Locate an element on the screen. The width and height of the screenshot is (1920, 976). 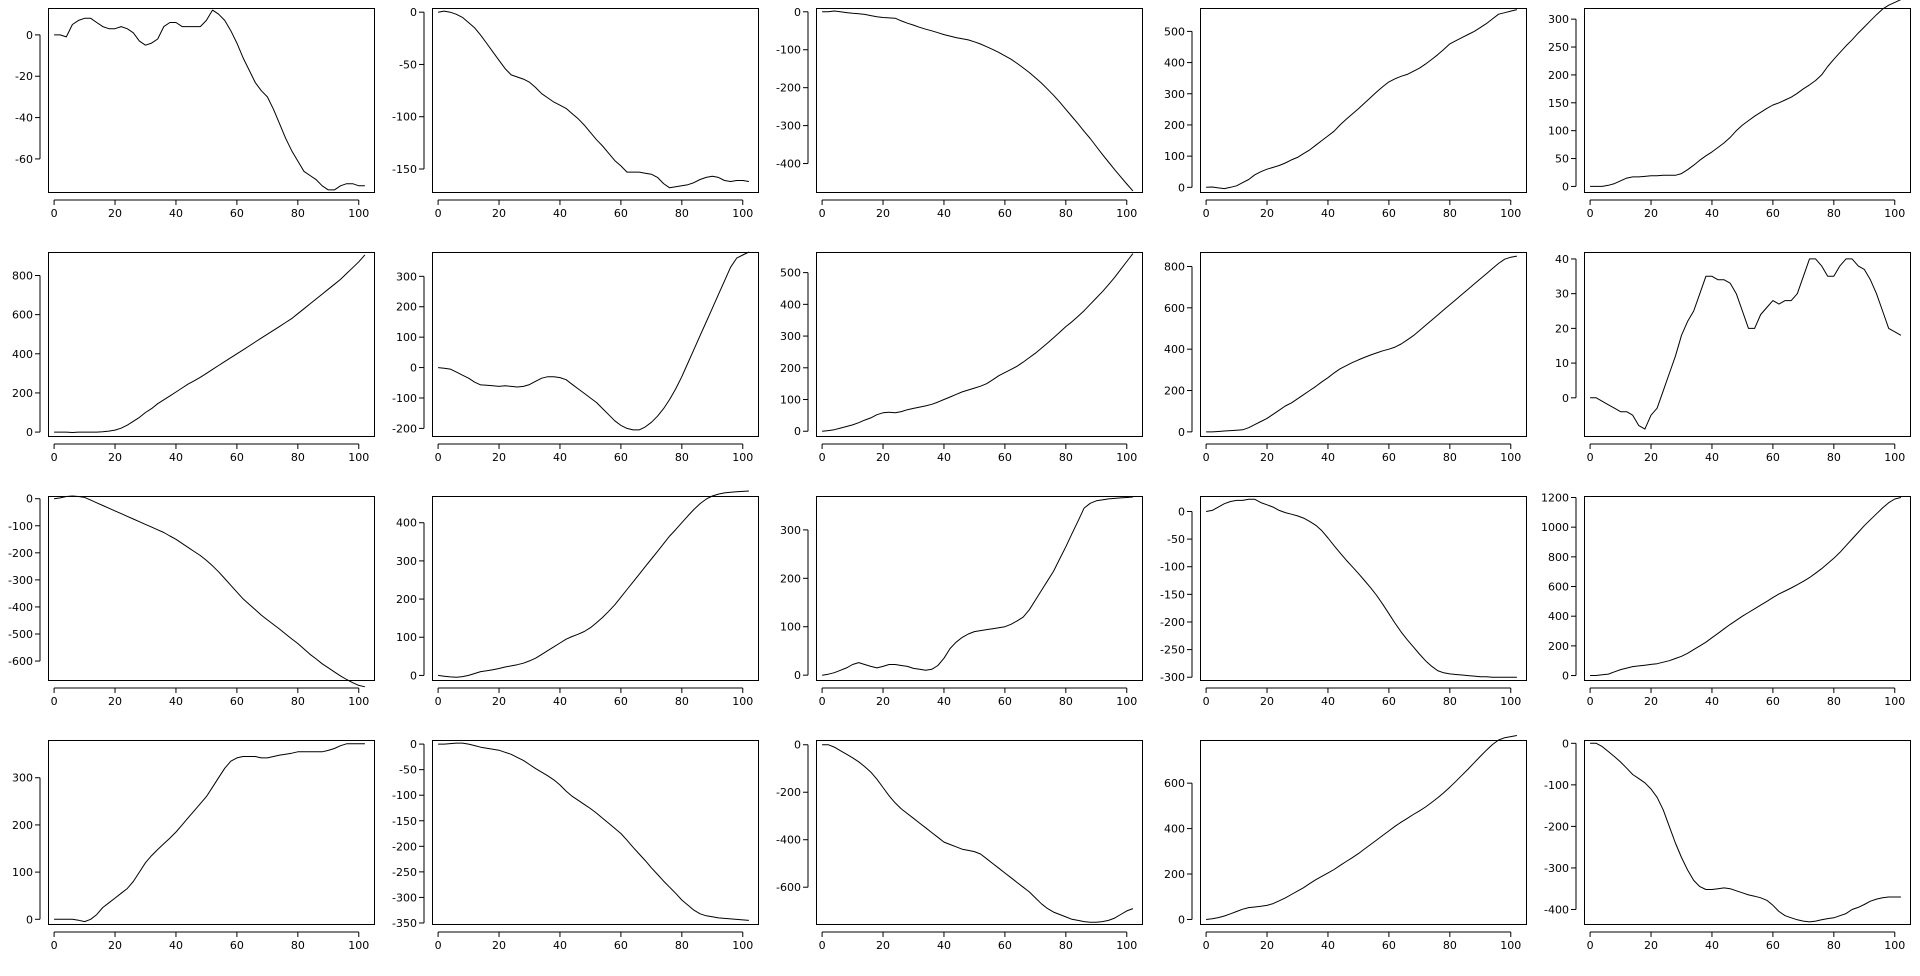
line-chart-8: 0 20 40 60 80 100 0 100 200 300 400 500 is located at coordinates (961, 358).